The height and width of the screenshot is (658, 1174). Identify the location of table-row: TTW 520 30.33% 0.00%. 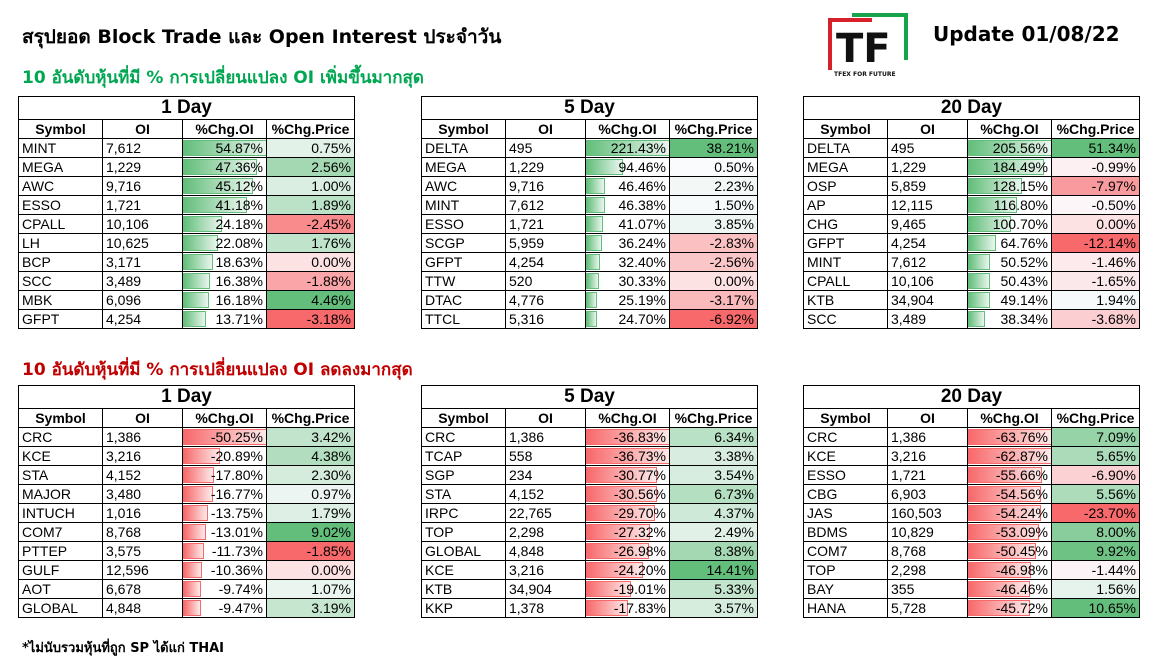
(589, 281).